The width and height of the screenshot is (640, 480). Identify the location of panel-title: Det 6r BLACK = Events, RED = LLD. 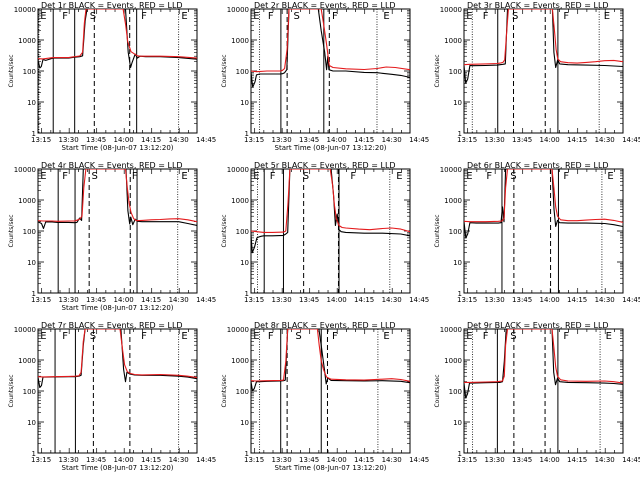
(538, 165).